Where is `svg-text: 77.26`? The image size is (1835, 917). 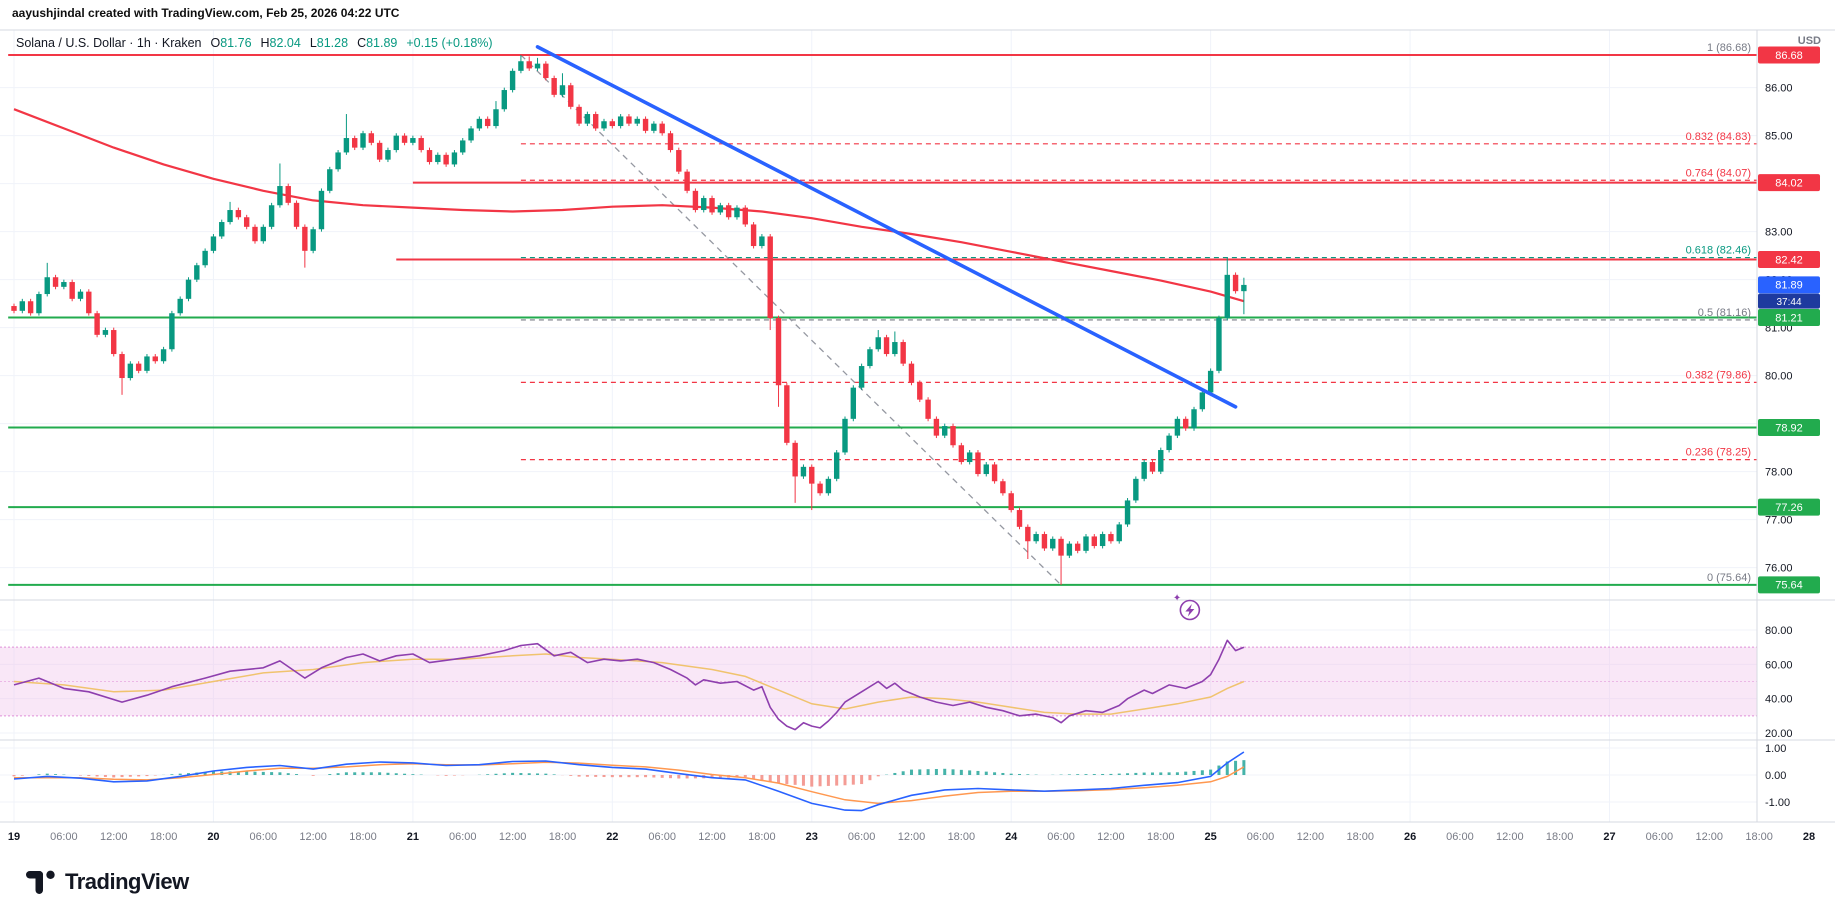 svg-text: 77.26 is located at coordinates (1789, 508).